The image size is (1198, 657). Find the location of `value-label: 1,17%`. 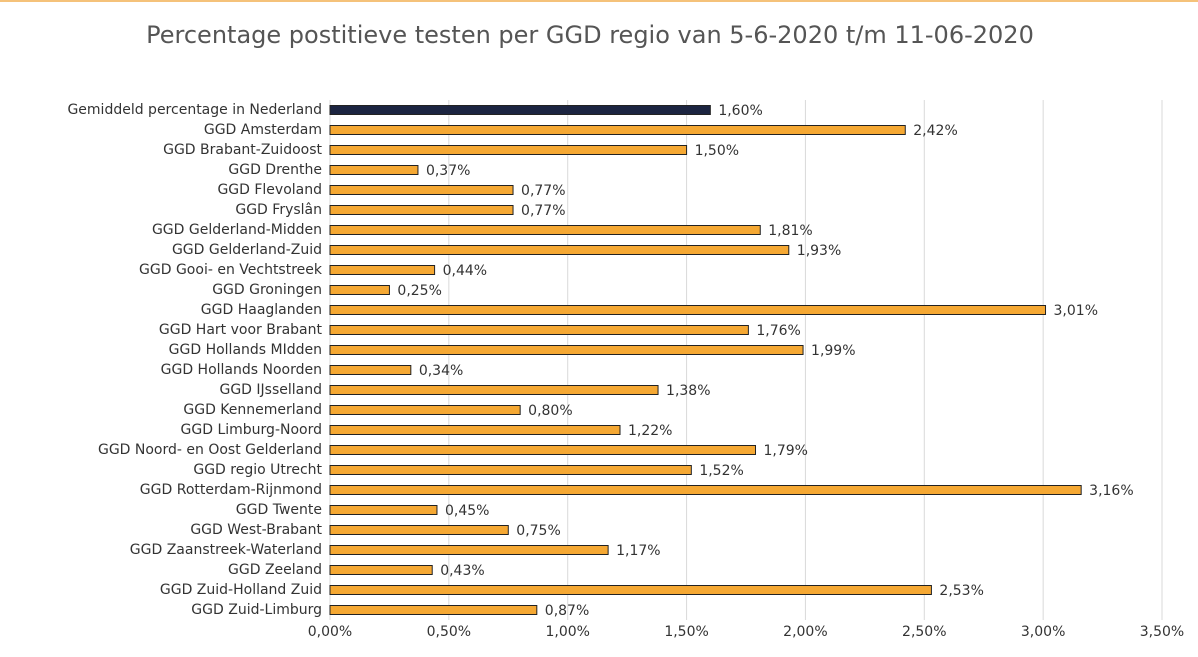

value-label: 1,17% is located at coordinates (638, 551).